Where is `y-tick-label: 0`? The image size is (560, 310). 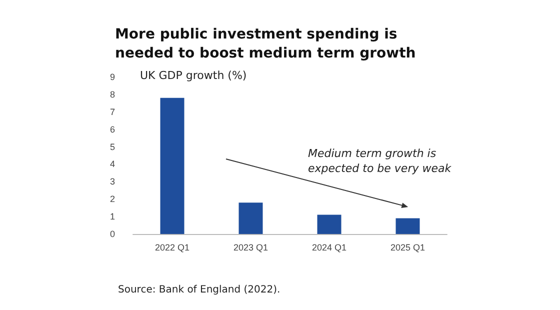 y-tick-label: 0 is located at coordinates (112, 234).